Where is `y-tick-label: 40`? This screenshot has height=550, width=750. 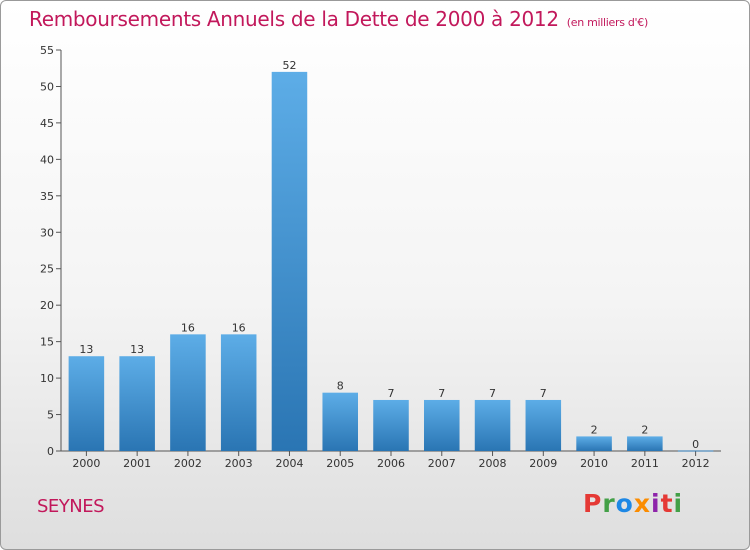
y-tick-label: 40 is located at coordinates (47, 159).